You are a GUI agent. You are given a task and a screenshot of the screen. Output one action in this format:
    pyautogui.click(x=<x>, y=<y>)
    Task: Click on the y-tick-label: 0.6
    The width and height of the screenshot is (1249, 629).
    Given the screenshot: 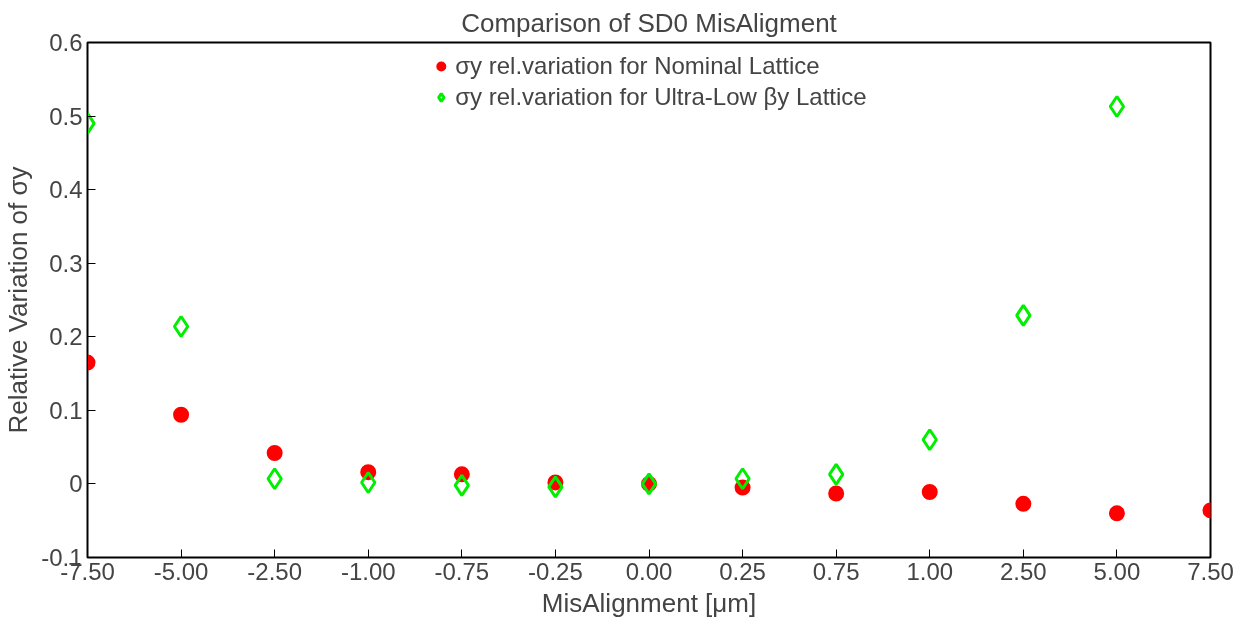 What is the action you would take?
    pyautogui.click(x=66, y=42)
    